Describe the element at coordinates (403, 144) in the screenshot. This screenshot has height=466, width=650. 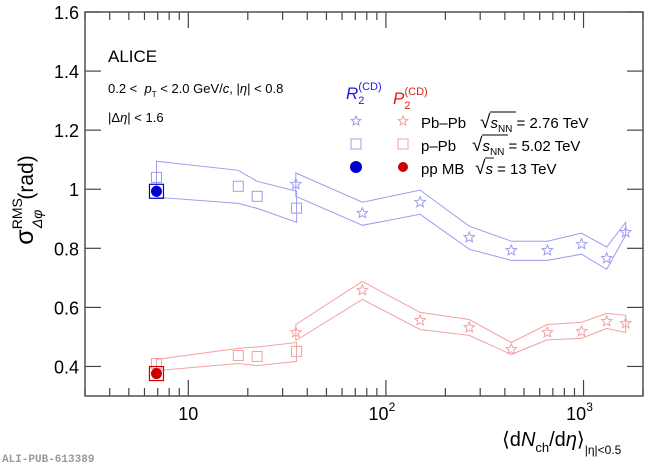
I see `legend-marker-square` at that location.